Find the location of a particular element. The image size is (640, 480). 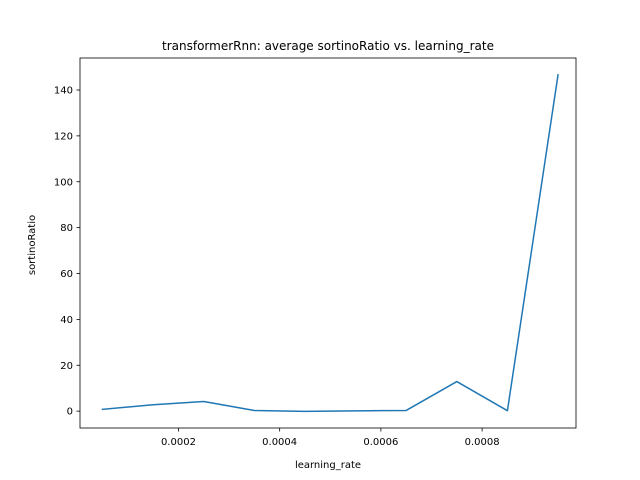

y-tick-label: 40 is located at coordinates (66, 320).